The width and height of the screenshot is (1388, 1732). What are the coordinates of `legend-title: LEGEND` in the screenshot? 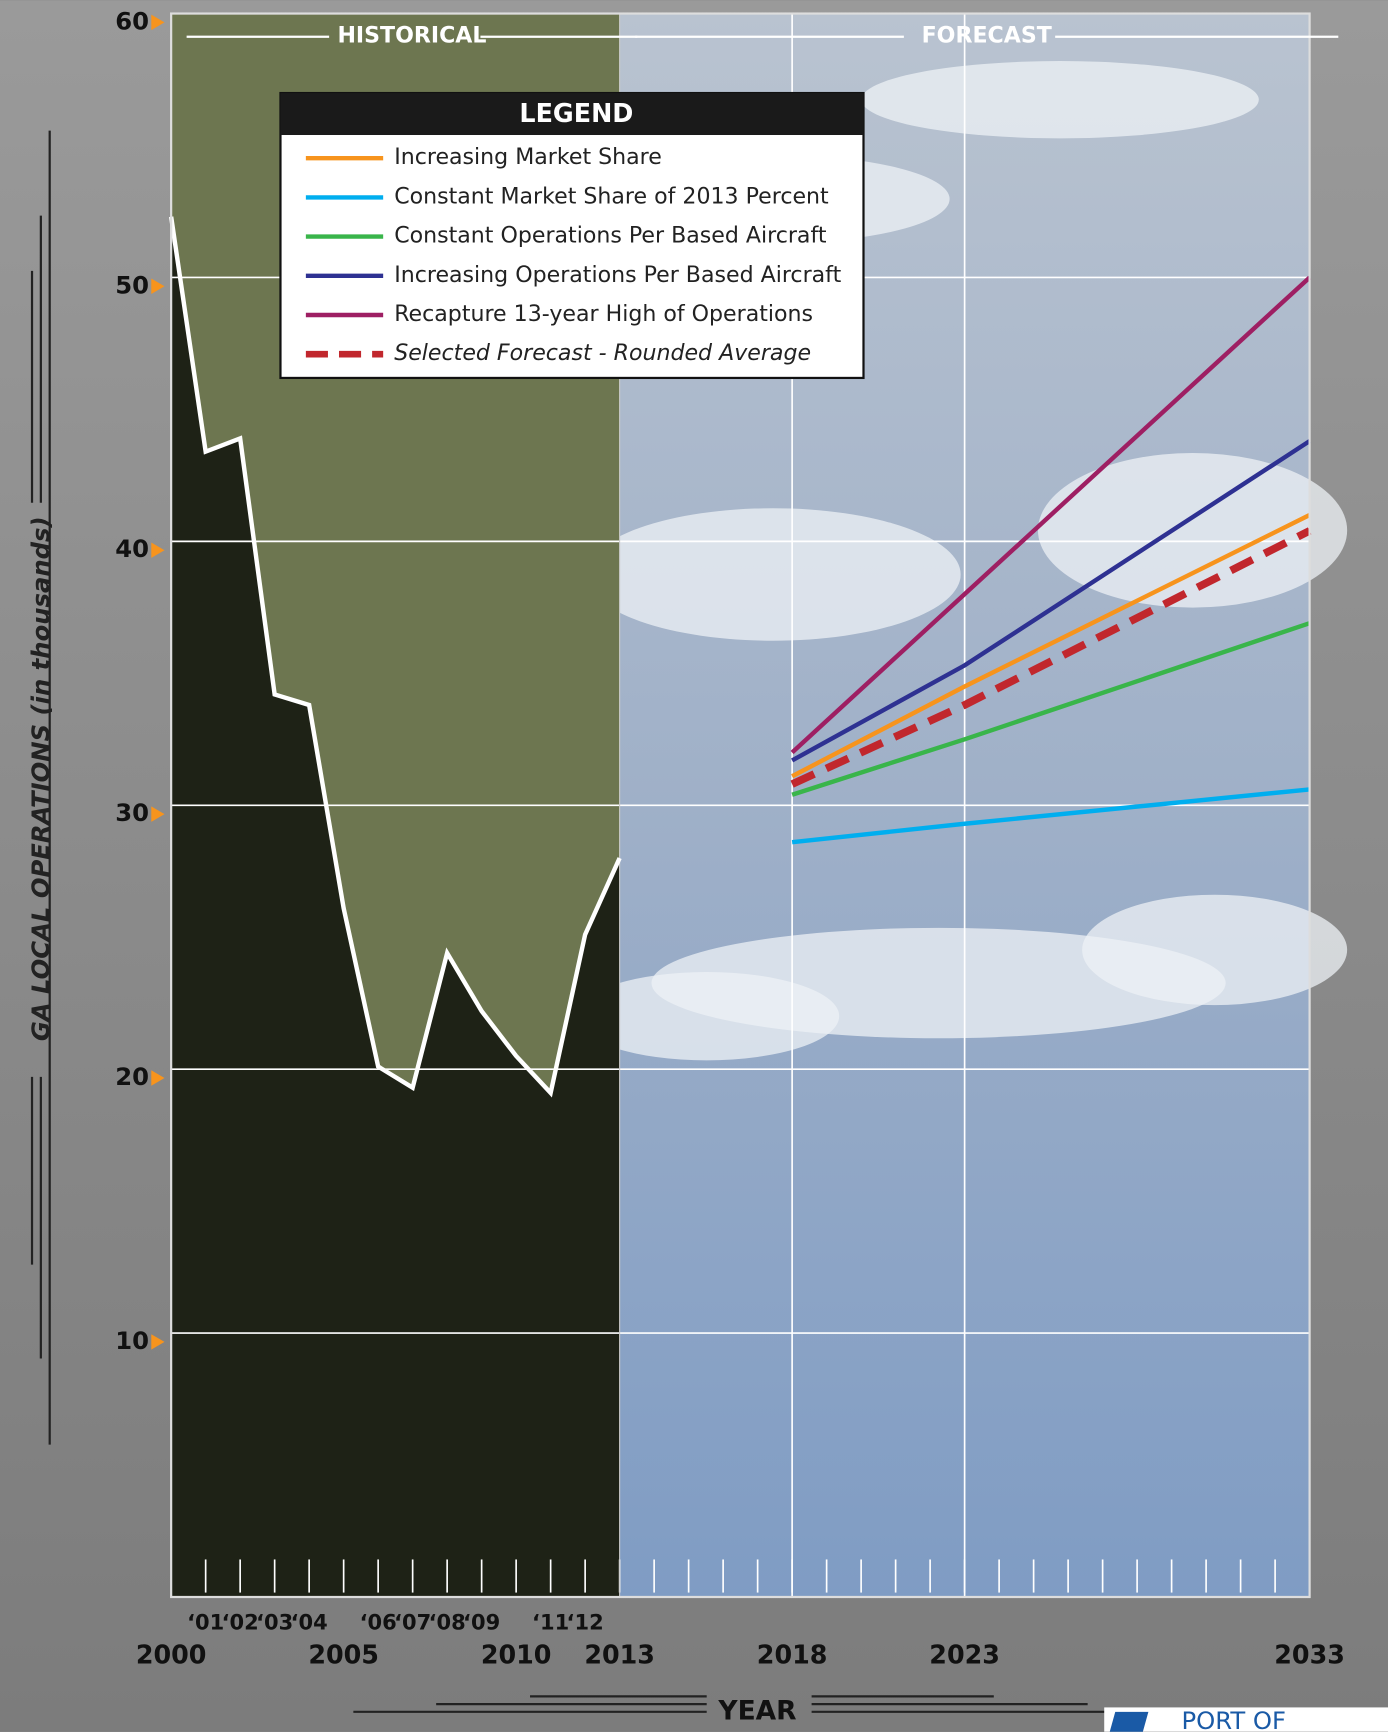 It's located at (576, 113).